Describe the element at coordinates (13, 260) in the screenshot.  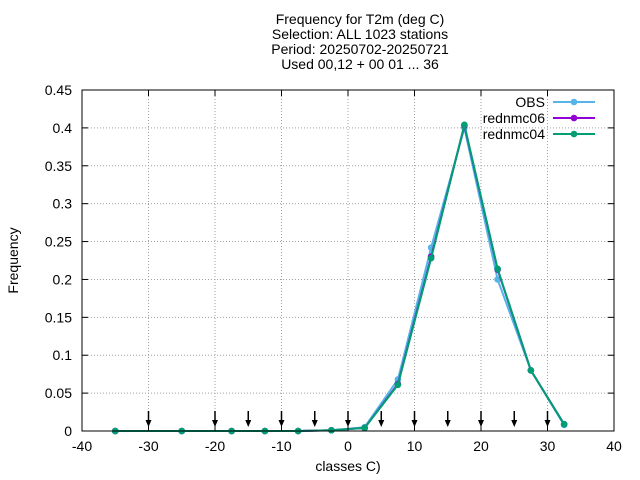
I see `y-axis-label: Frequency` at that location.